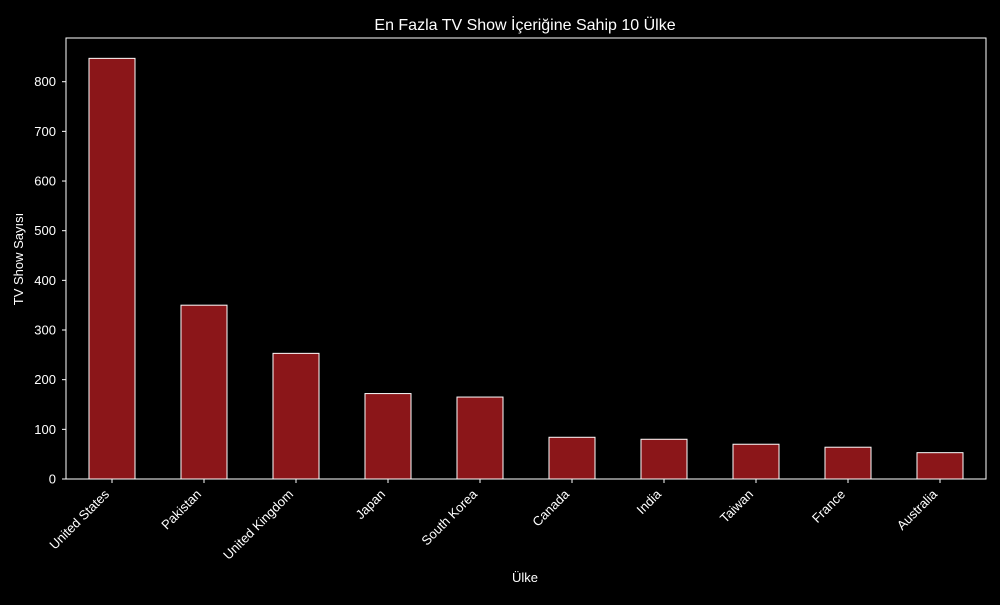 This screenshot has height=605, width=1000. What do you see at coordinates (480, 438) in the screenshot?
I see `bar-south-korea` at bounding box center [480, 438].